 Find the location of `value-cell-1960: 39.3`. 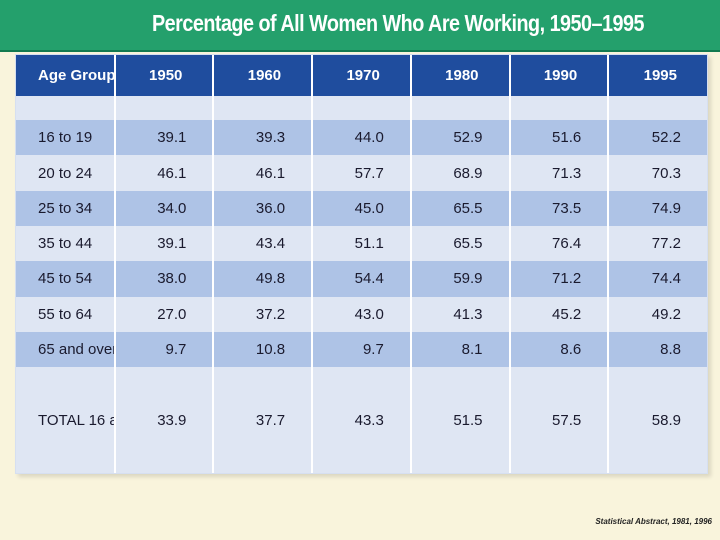

value-cell-1960: 39.3 is located at coordinates (262, 138).